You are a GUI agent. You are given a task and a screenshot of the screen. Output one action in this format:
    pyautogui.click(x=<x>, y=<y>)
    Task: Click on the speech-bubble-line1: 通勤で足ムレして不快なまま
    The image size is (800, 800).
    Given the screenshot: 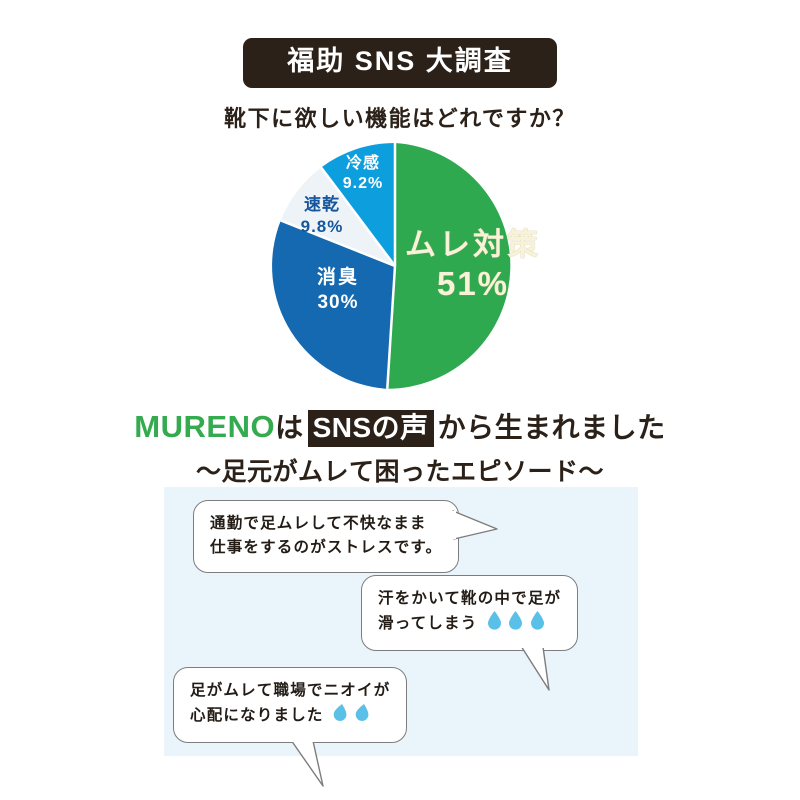 What is the action you would take?
    pyautogui.click(x=318, y=523)
    